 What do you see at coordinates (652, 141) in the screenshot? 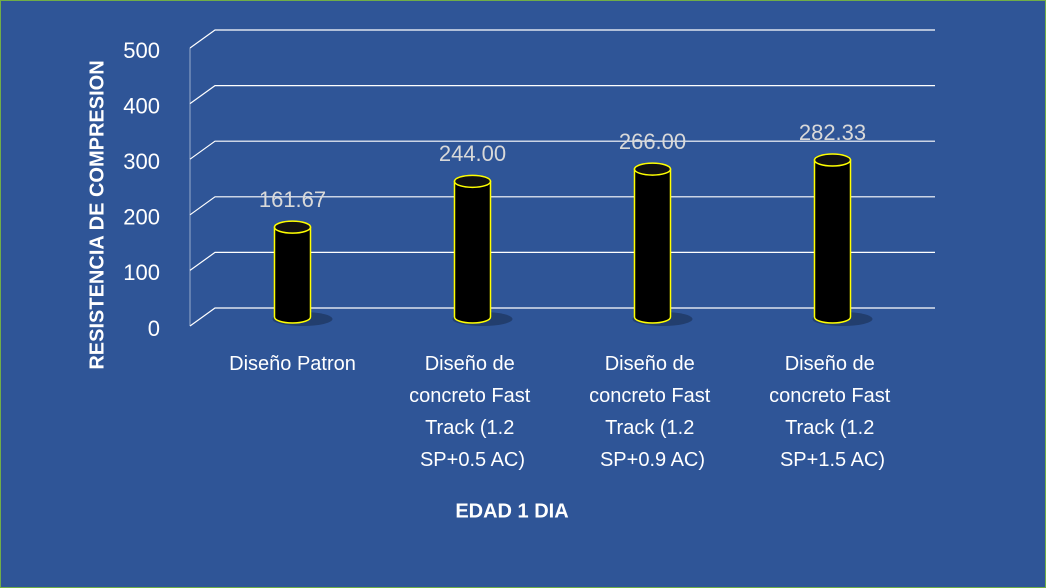
I see `value-label: 266.00` at bounding box center [652, 141].